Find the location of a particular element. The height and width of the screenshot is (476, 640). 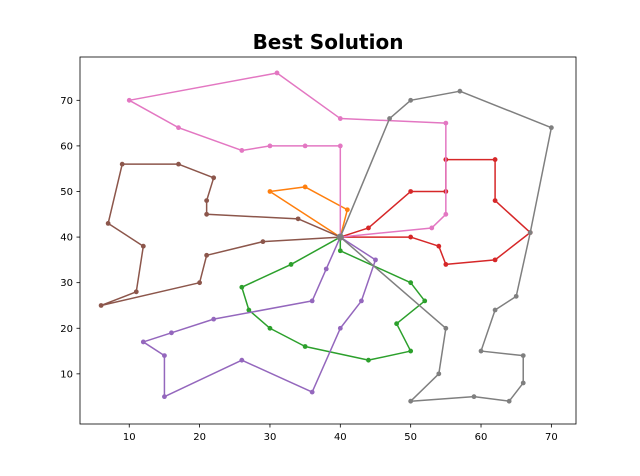

x-tick-label: 70 is located at coordinates (551, 437).